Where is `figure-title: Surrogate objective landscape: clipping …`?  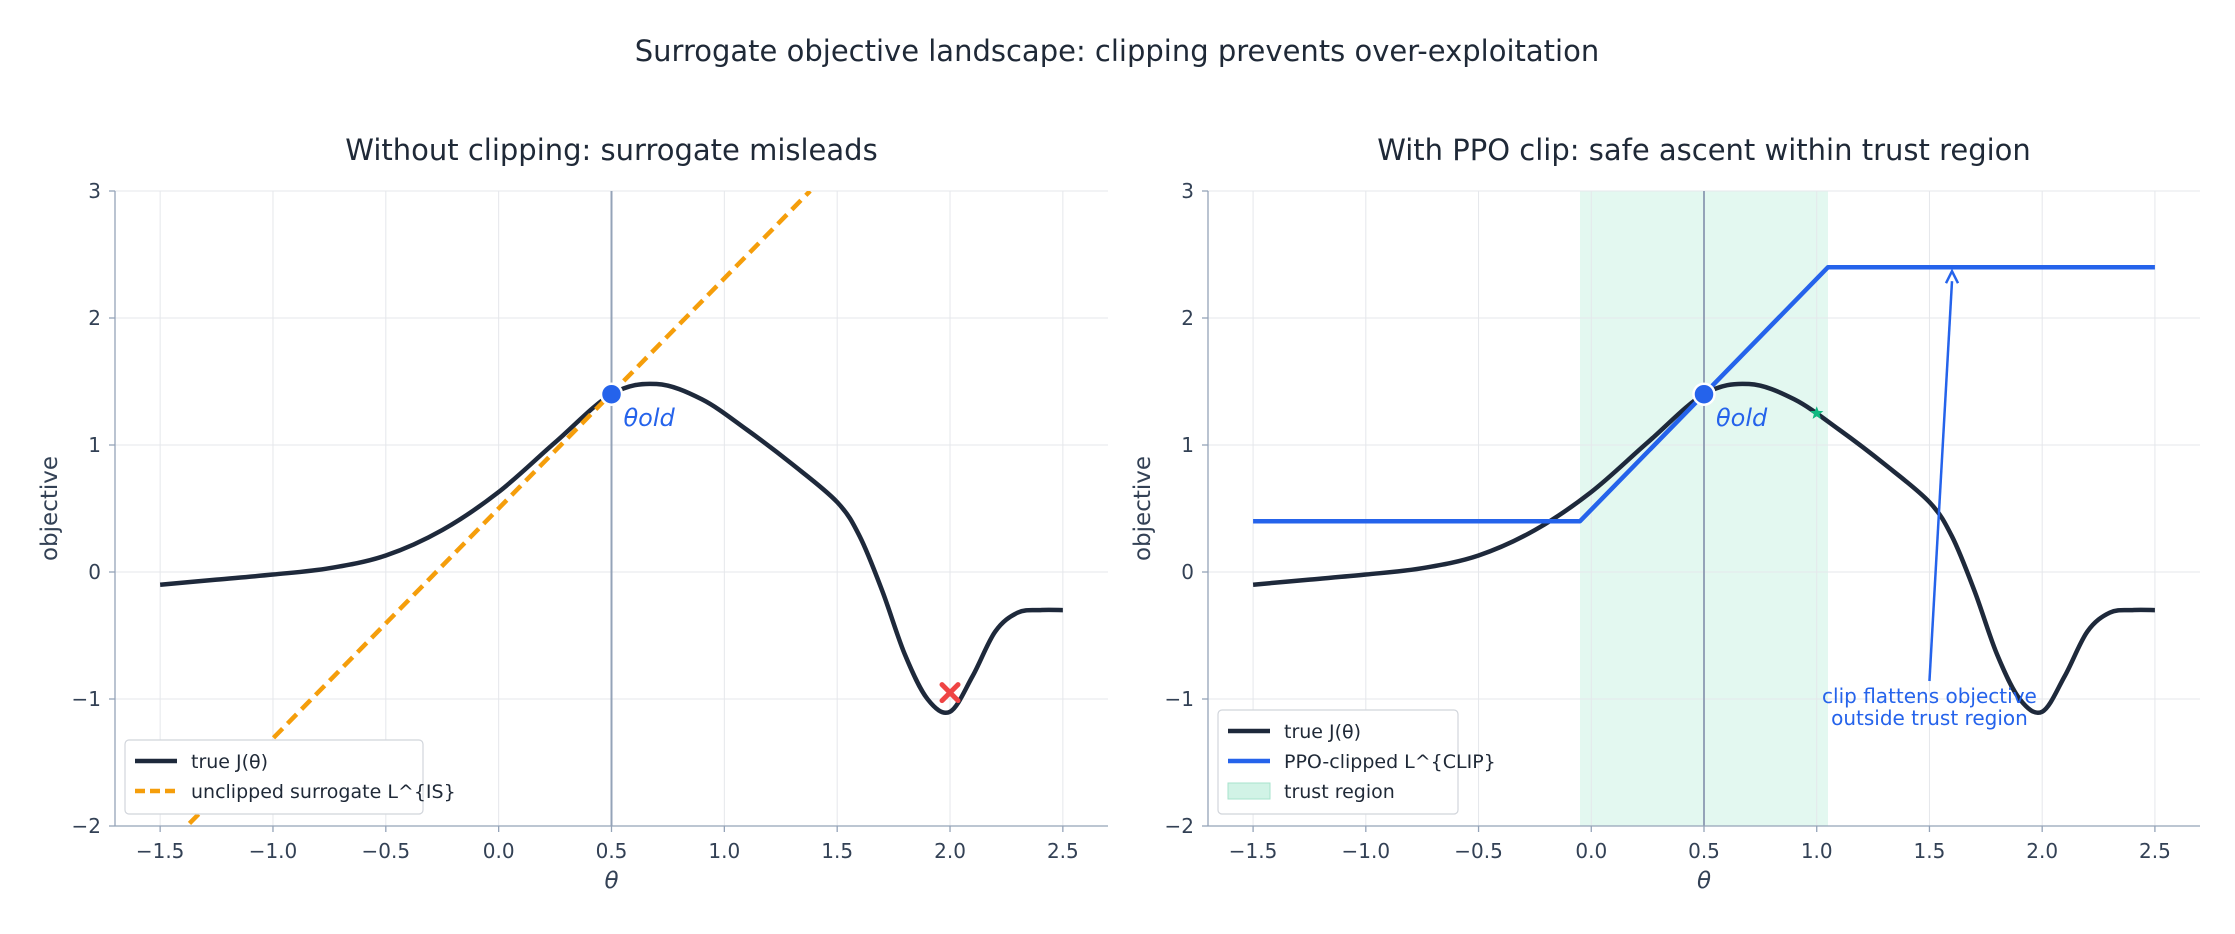 figure-title: Surrogate objective landscape: clipping … is located at coordinates (1117, 51).